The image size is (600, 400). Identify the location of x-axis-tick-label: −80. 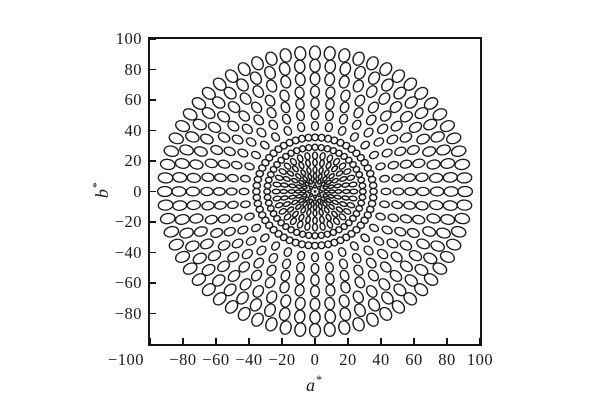
(183, 359).